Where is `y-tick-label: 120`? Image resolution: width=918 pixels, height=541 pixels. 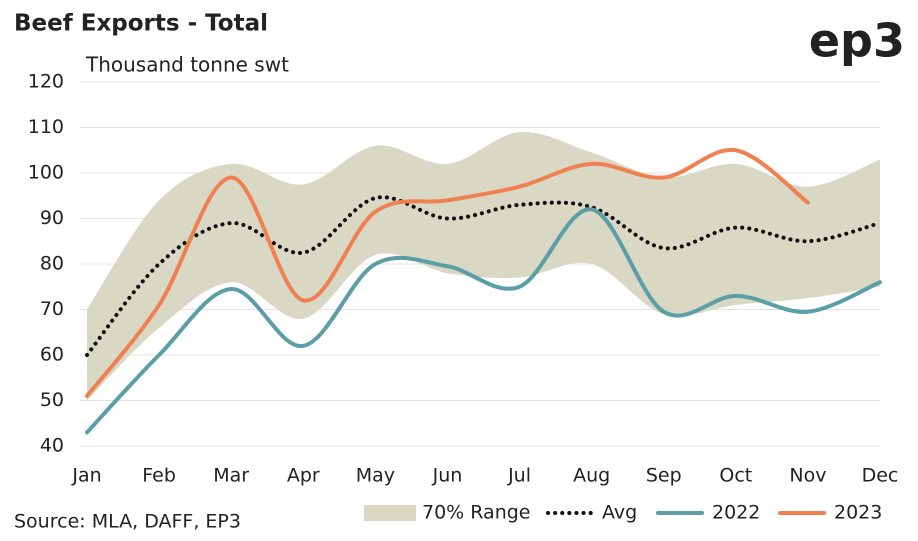 y-tick-label: 120 is located at coordinates (46, 82).